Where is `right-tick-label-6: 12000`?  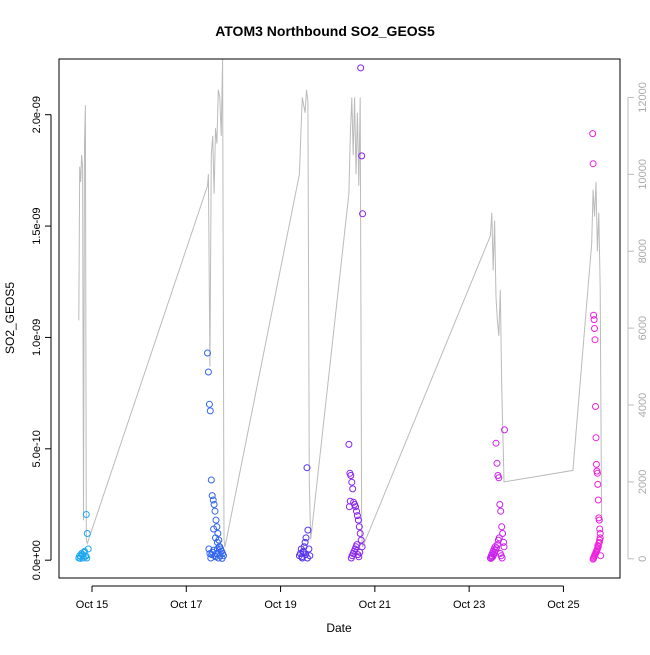
right-tick-label-6: 12000 is located at coordinates (643, 97).